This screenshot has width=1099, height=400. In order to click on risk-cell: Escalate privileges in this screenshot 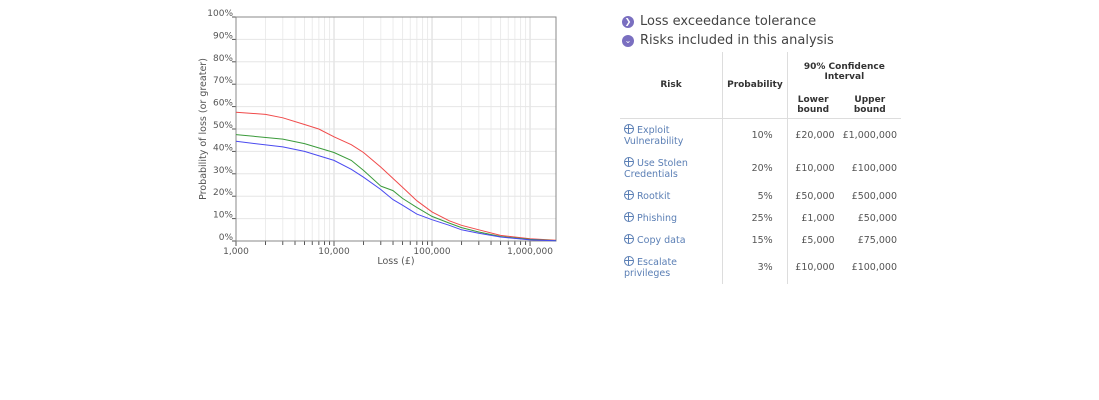, I will do `click(671, 267)`.